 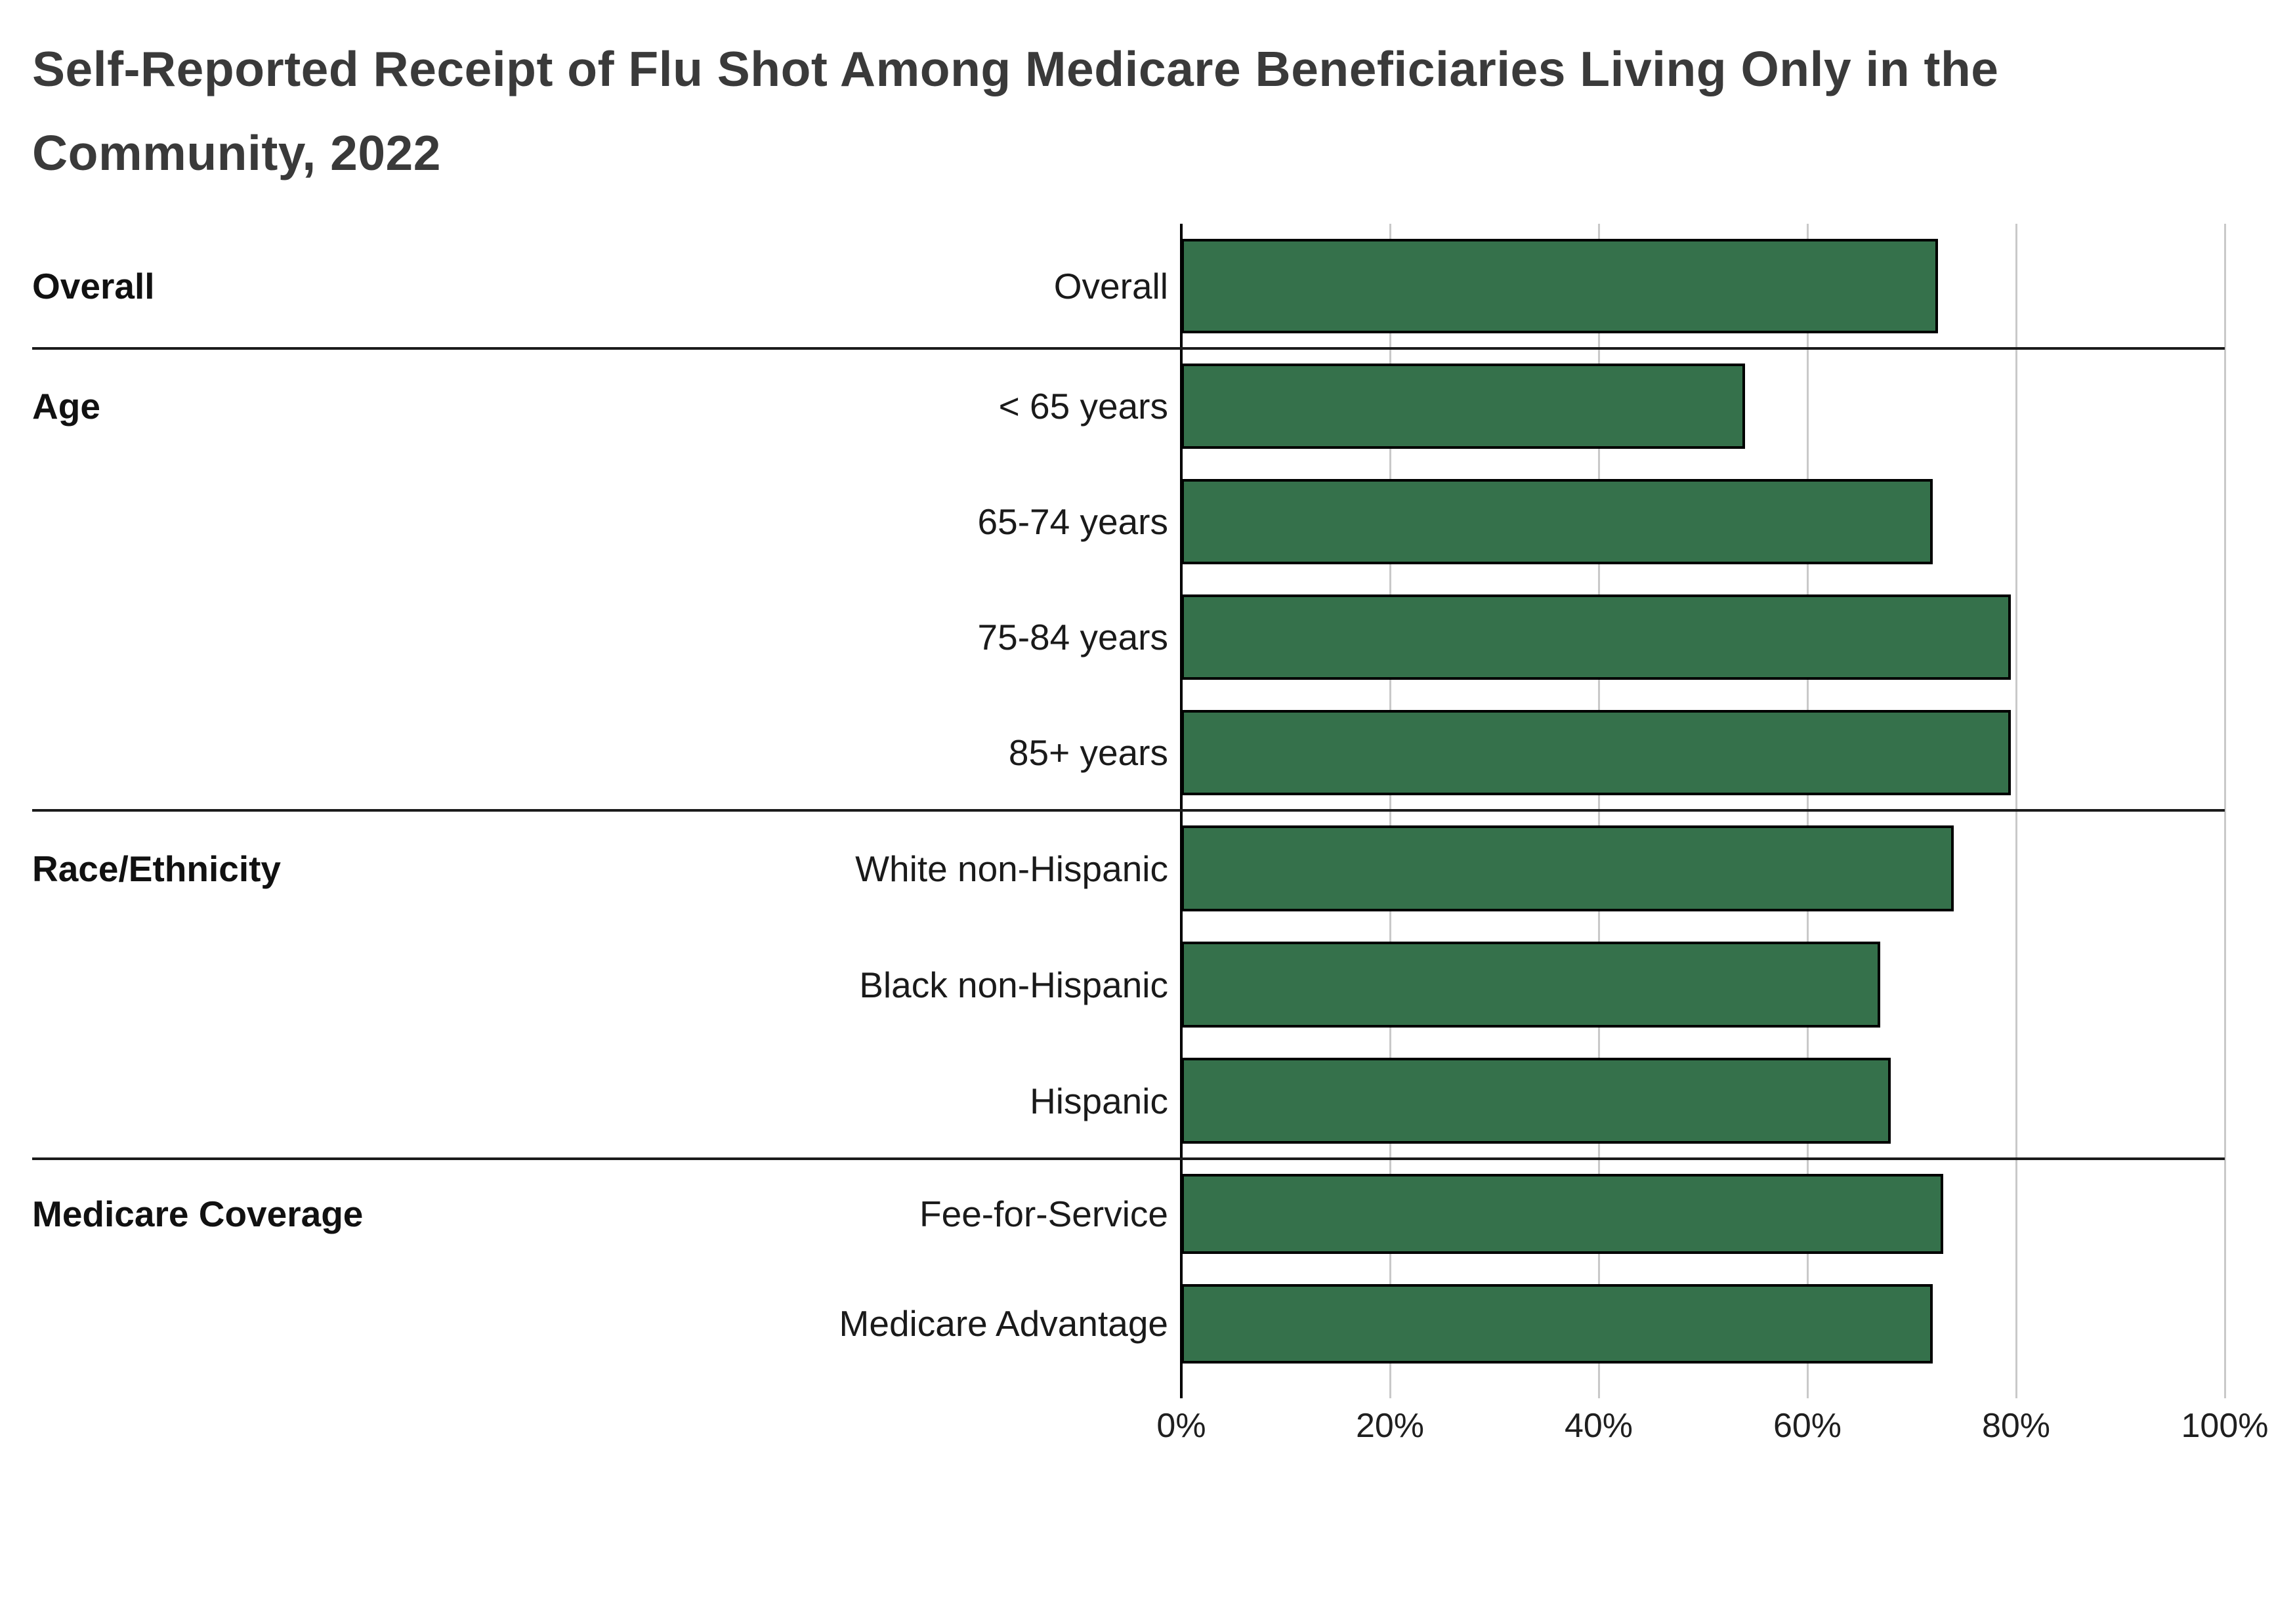 What do you see at coordinates (1003, 1323) in the screenshot?
I see `row-label-medicare-advantage: Medicare Advantage` at bounding box center [1003, 1323].